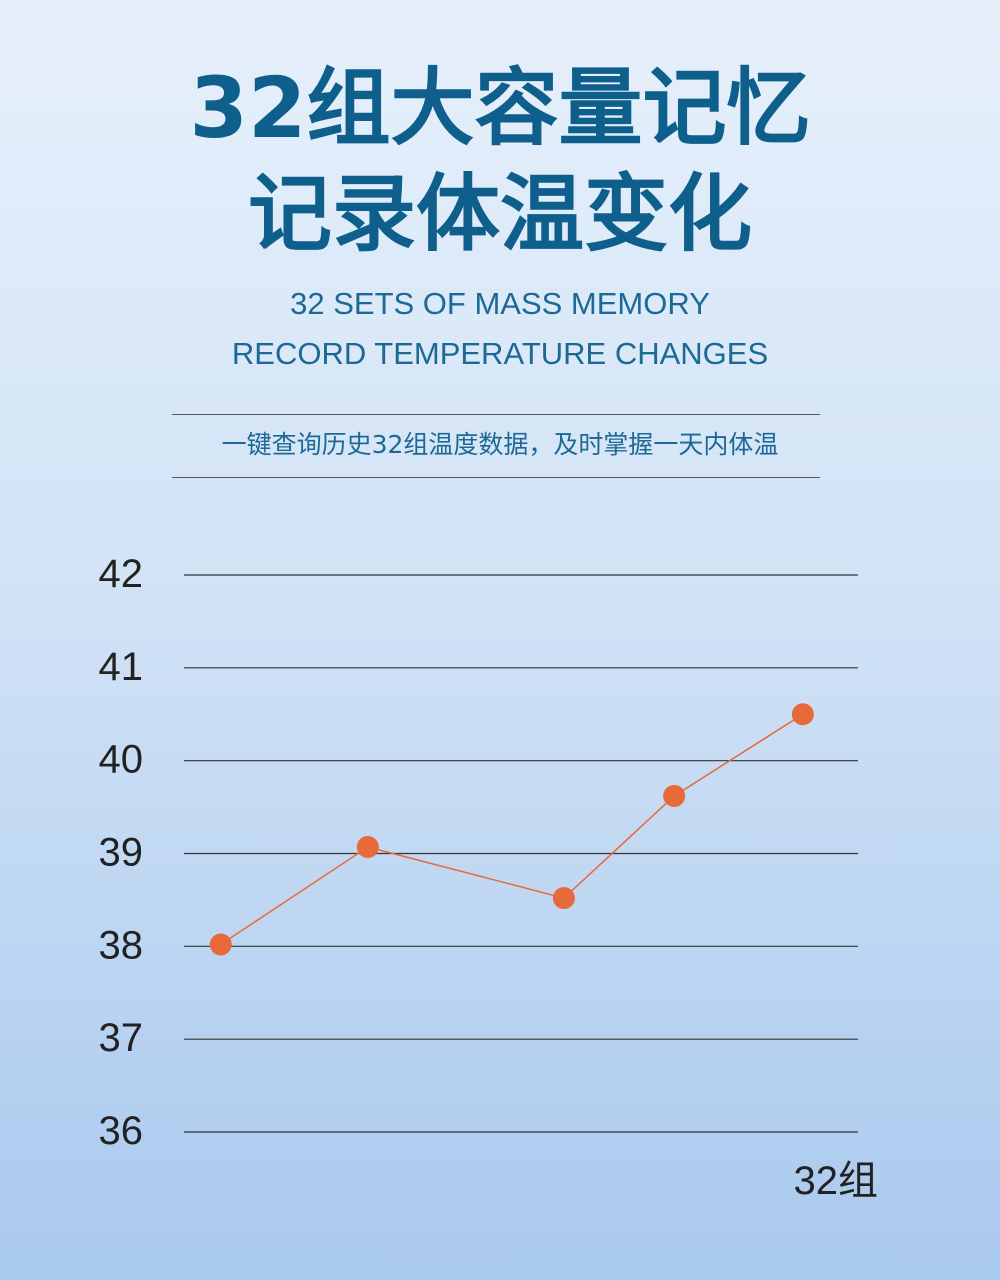  I want to click on tagline-bottom-divider, so click(496, 477).